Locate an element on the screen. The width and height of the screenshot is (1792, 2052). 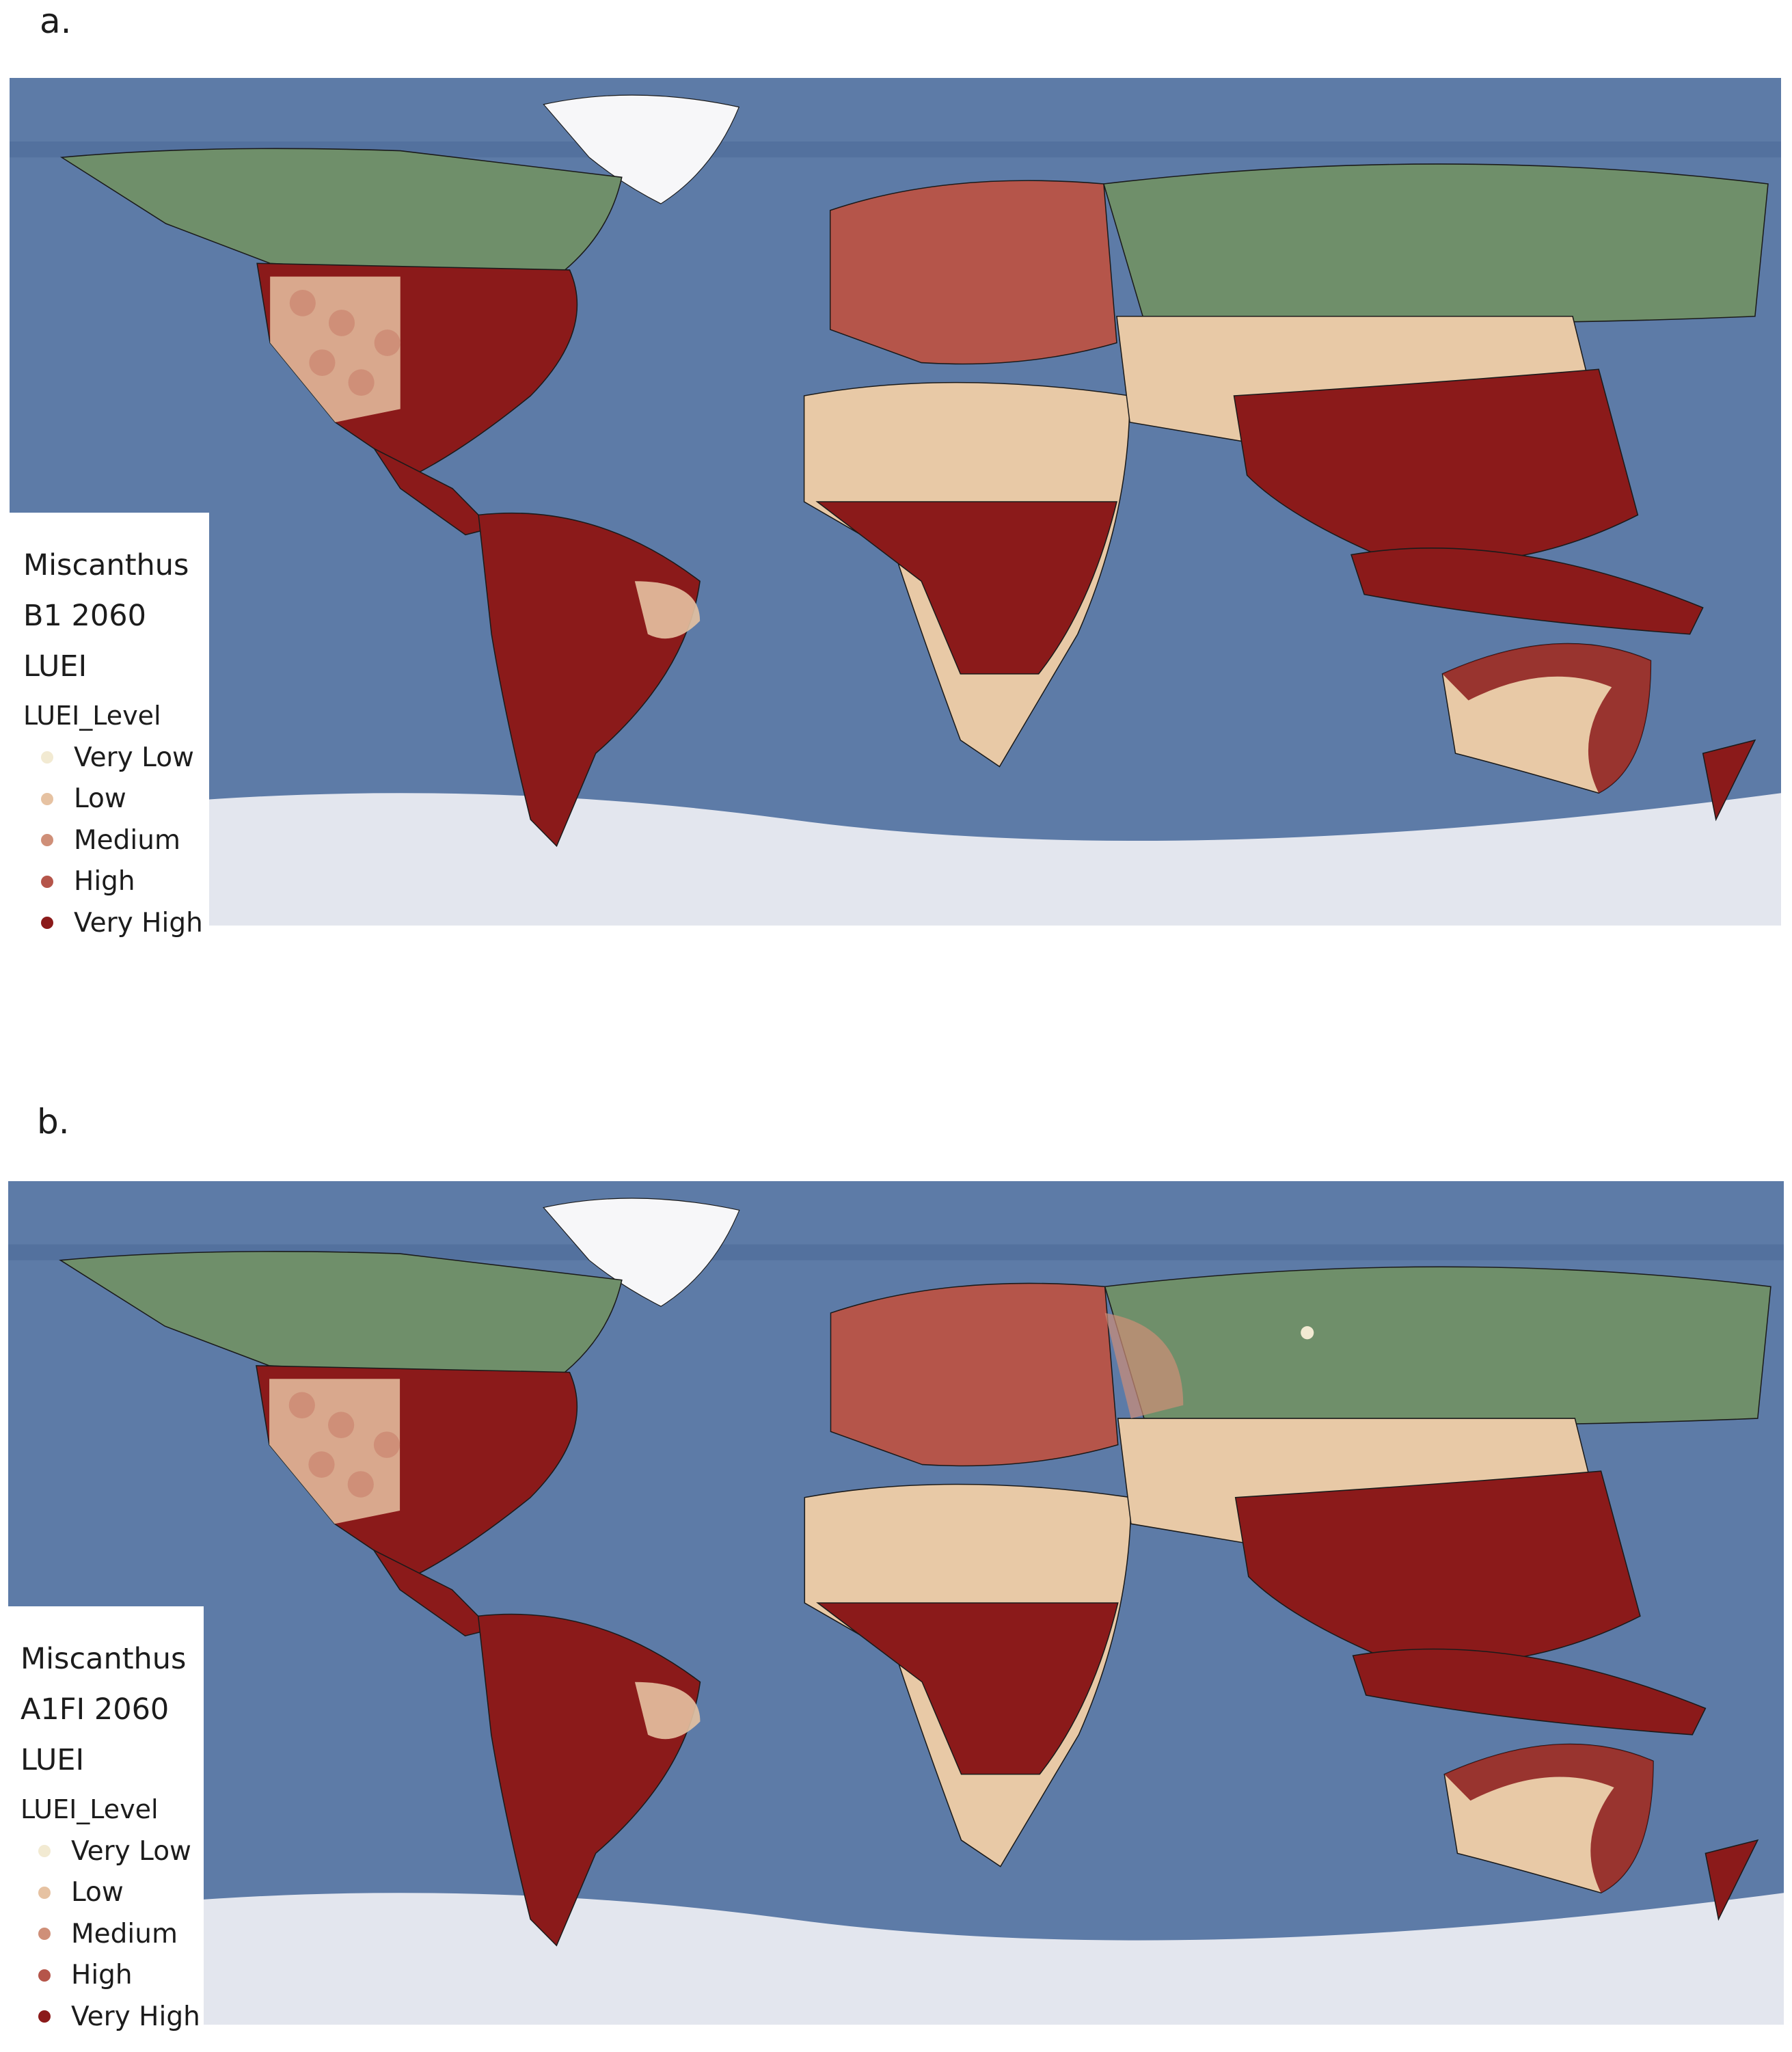
legend-b-title-crop: Miscanthus is located at coordinates (104, 1659).